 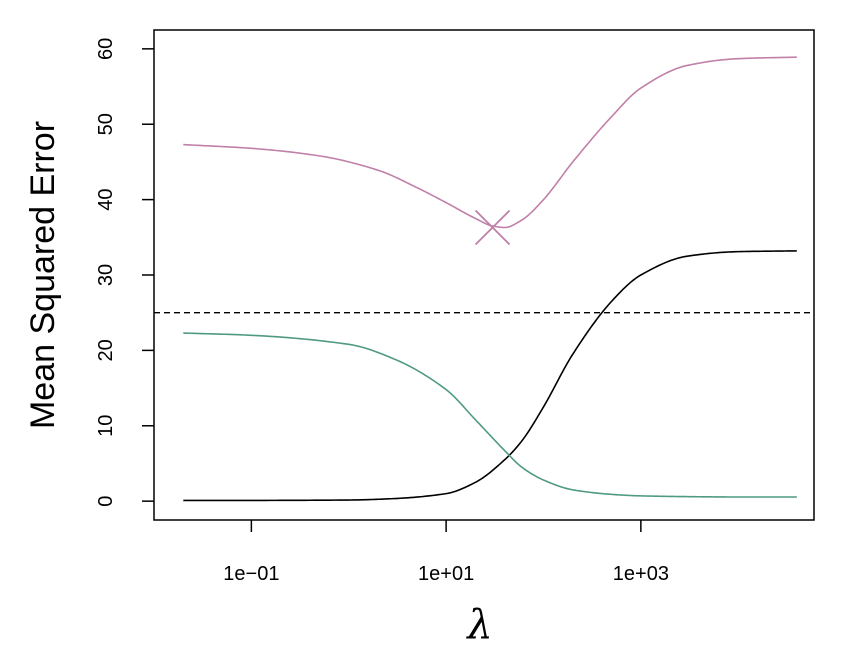 What do you see at coordinates (106, 199) in the screenshot?
I see `y-tick-label-5: 40` at bounding box center [106, 199].